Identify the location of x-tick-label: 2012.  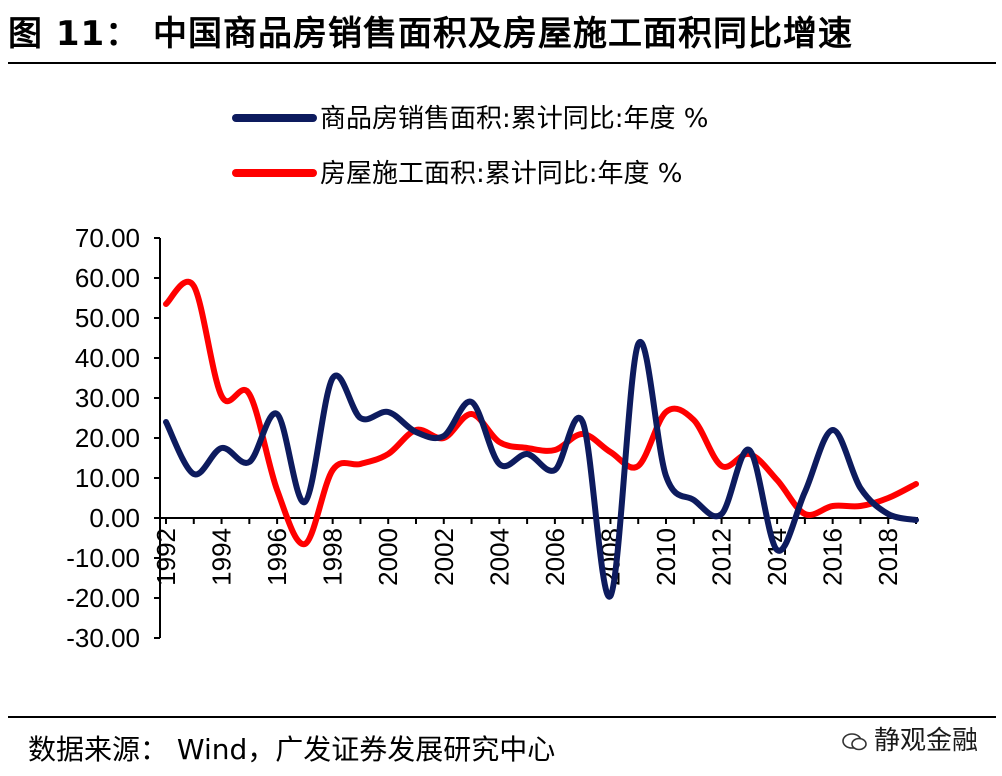
(722, 557).